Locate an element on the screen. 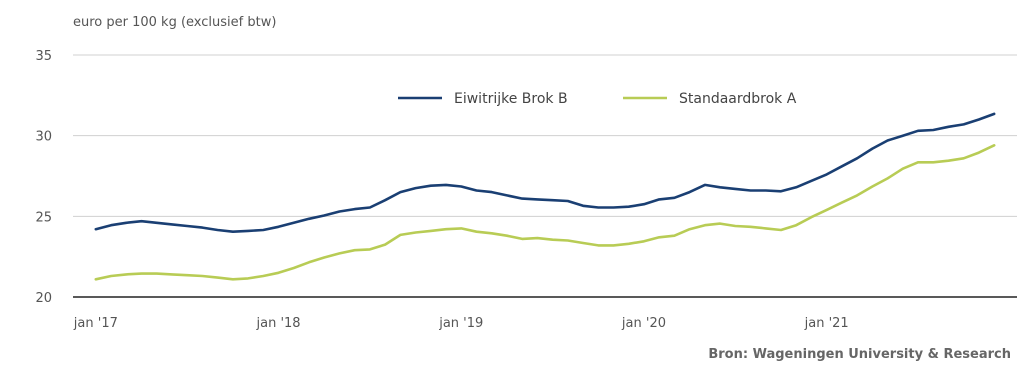  x-tick-label: jan '20 is located at coordinates (643, 323).